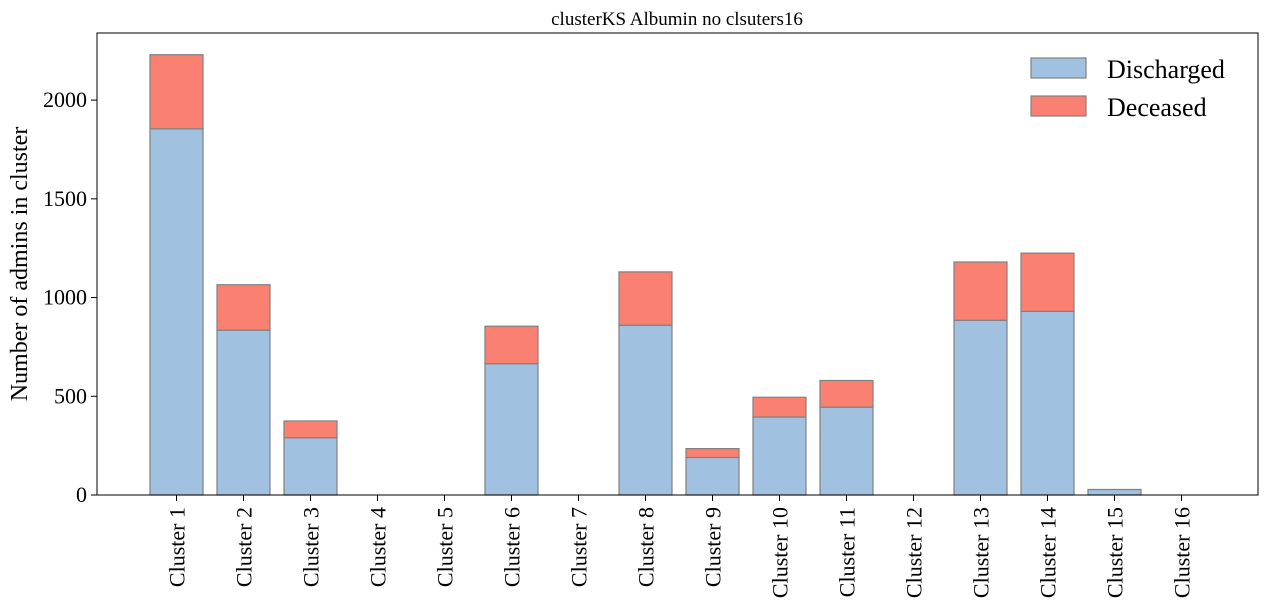 Image resolution: width=1269 pixels, height=612 pixels. I want to click on x-tick-label: Cluster 7, so click(579, 547).